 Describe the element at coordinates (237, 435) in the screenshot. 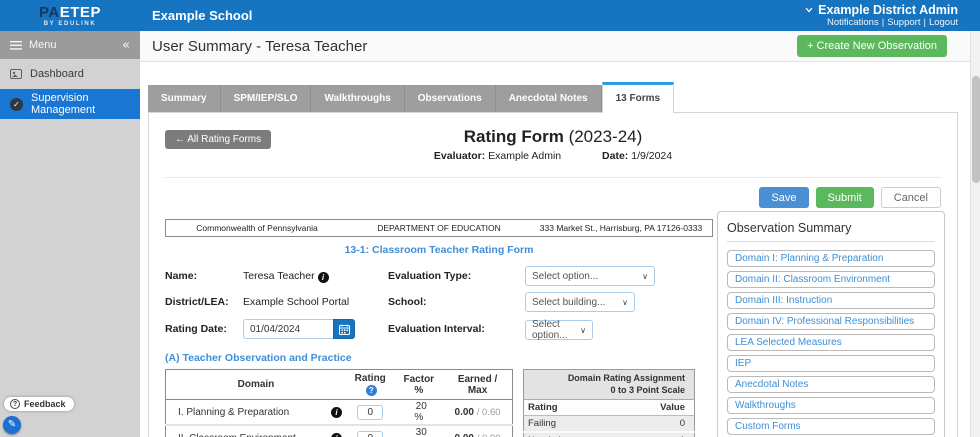

I see `domain-label: II. Classroom Environment` at that location.